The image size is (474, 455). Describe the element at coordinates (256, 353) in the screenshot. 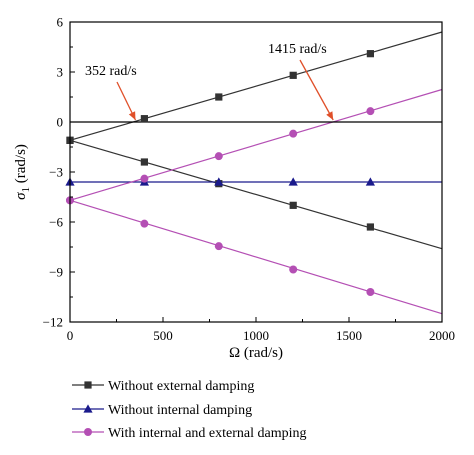

I see `x-axis-title: Ω (rad/s)` at that location.